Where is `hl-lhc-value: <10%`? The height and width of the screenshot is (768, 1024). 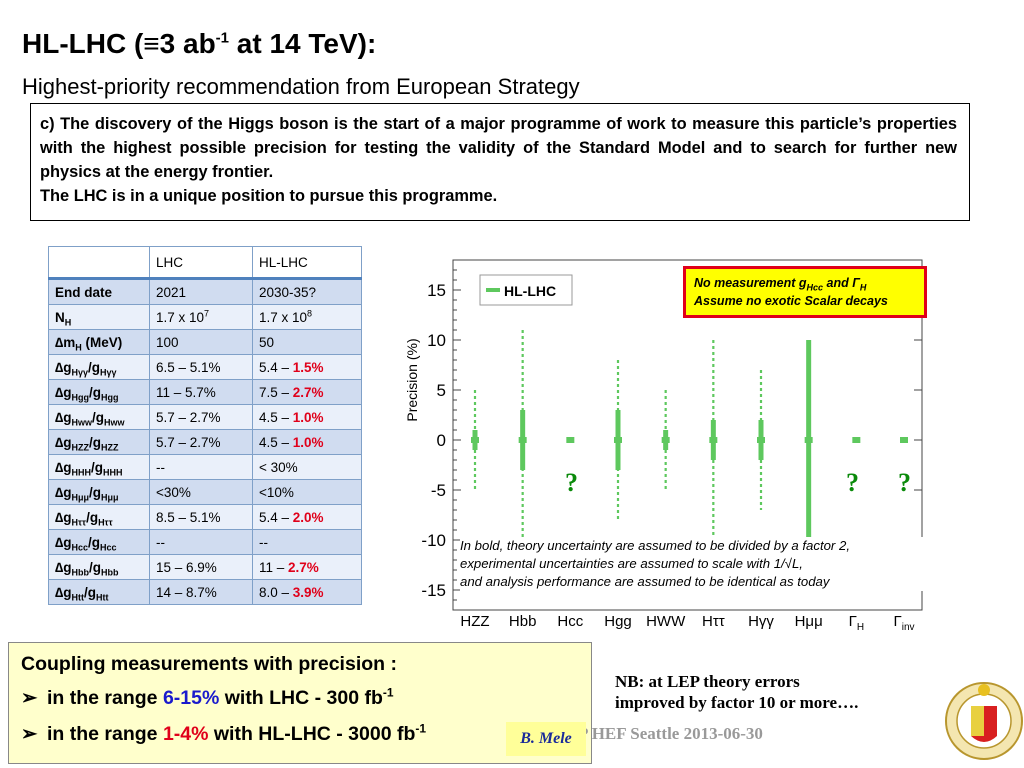
hl-lhc-value: <10% is located at coordinates (307, 492).